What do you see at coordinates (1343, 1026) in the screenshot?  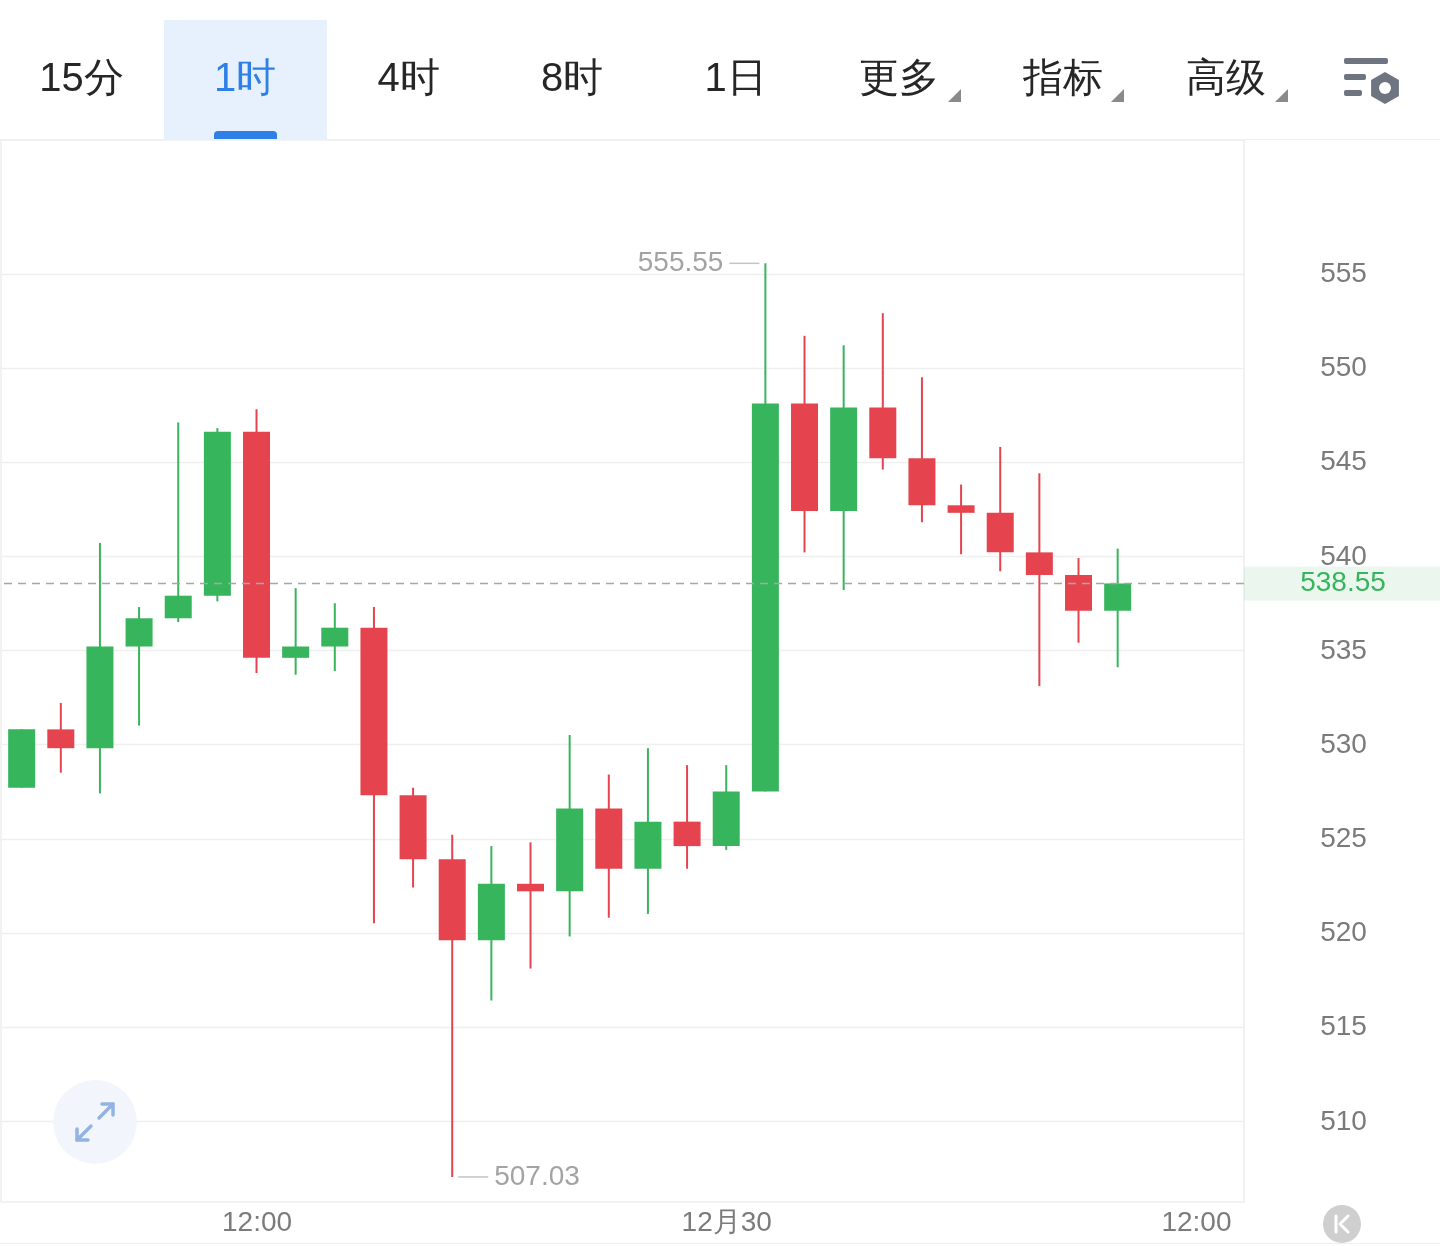 I see `y-tick-label: 515` at bounding box center [1343, 1026].